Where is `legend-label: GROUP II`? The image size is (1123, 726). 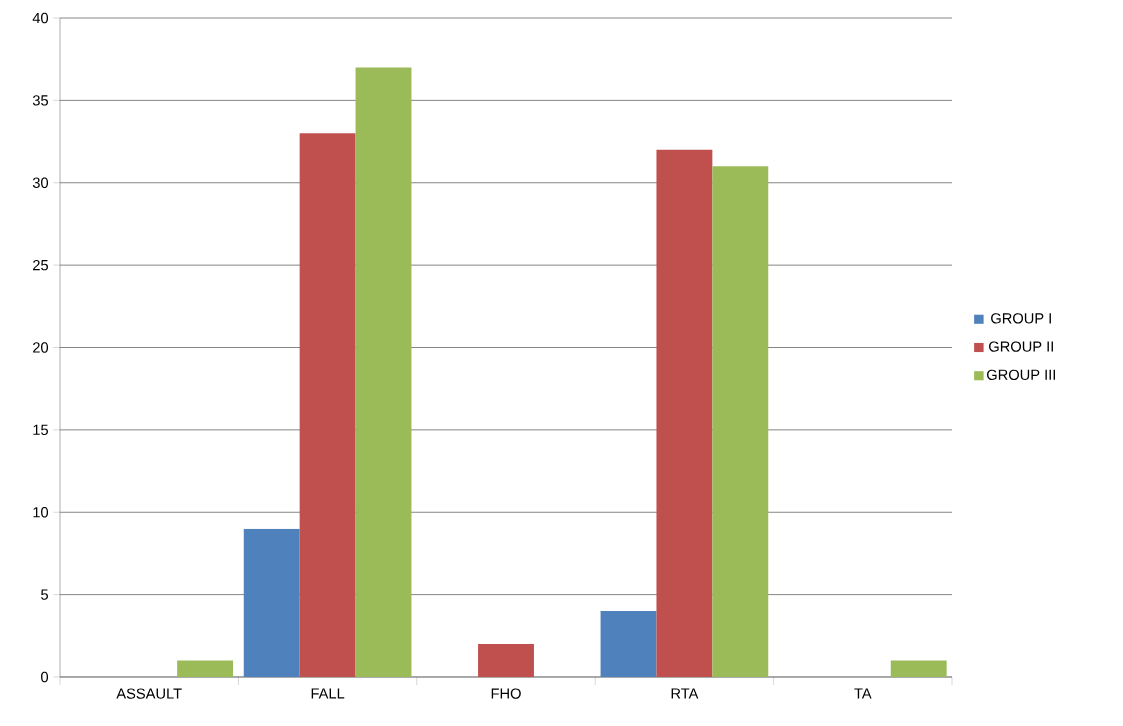 legend-label: GROUP II is located at coordinates (1021, 346).